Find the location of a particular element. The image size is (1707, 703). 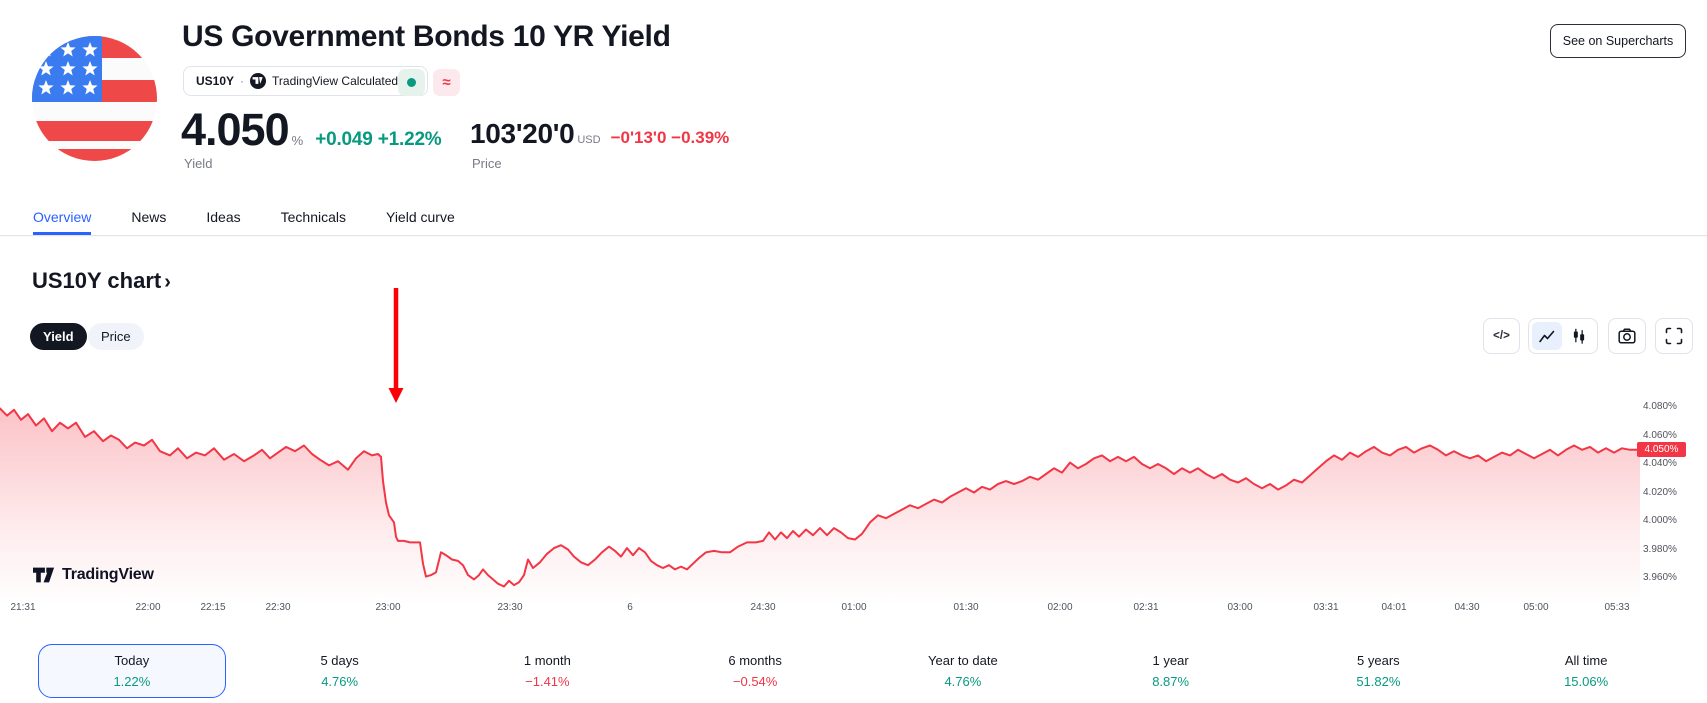

candles-icon is located at coordinates (1579, 336).